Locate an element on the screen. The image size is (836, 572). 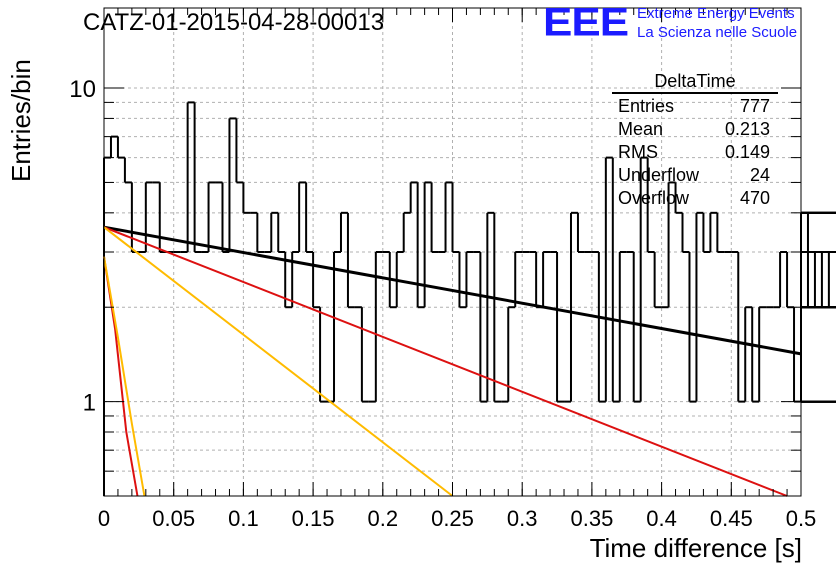
stats-value: 777 is located at coordinates (754, 106).